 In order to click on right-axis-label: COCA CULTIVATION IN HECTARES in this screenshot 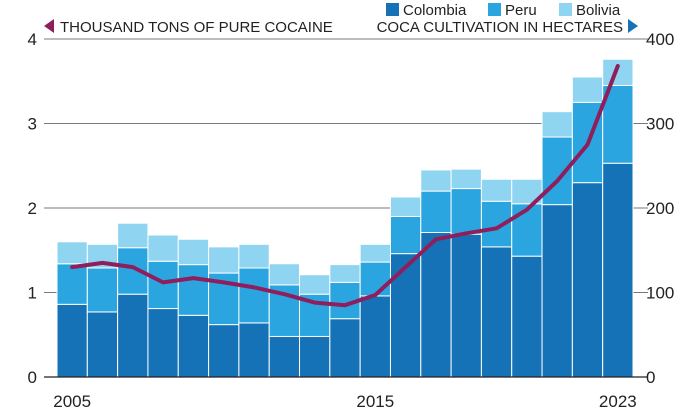, I will do `click(500, 27)`.